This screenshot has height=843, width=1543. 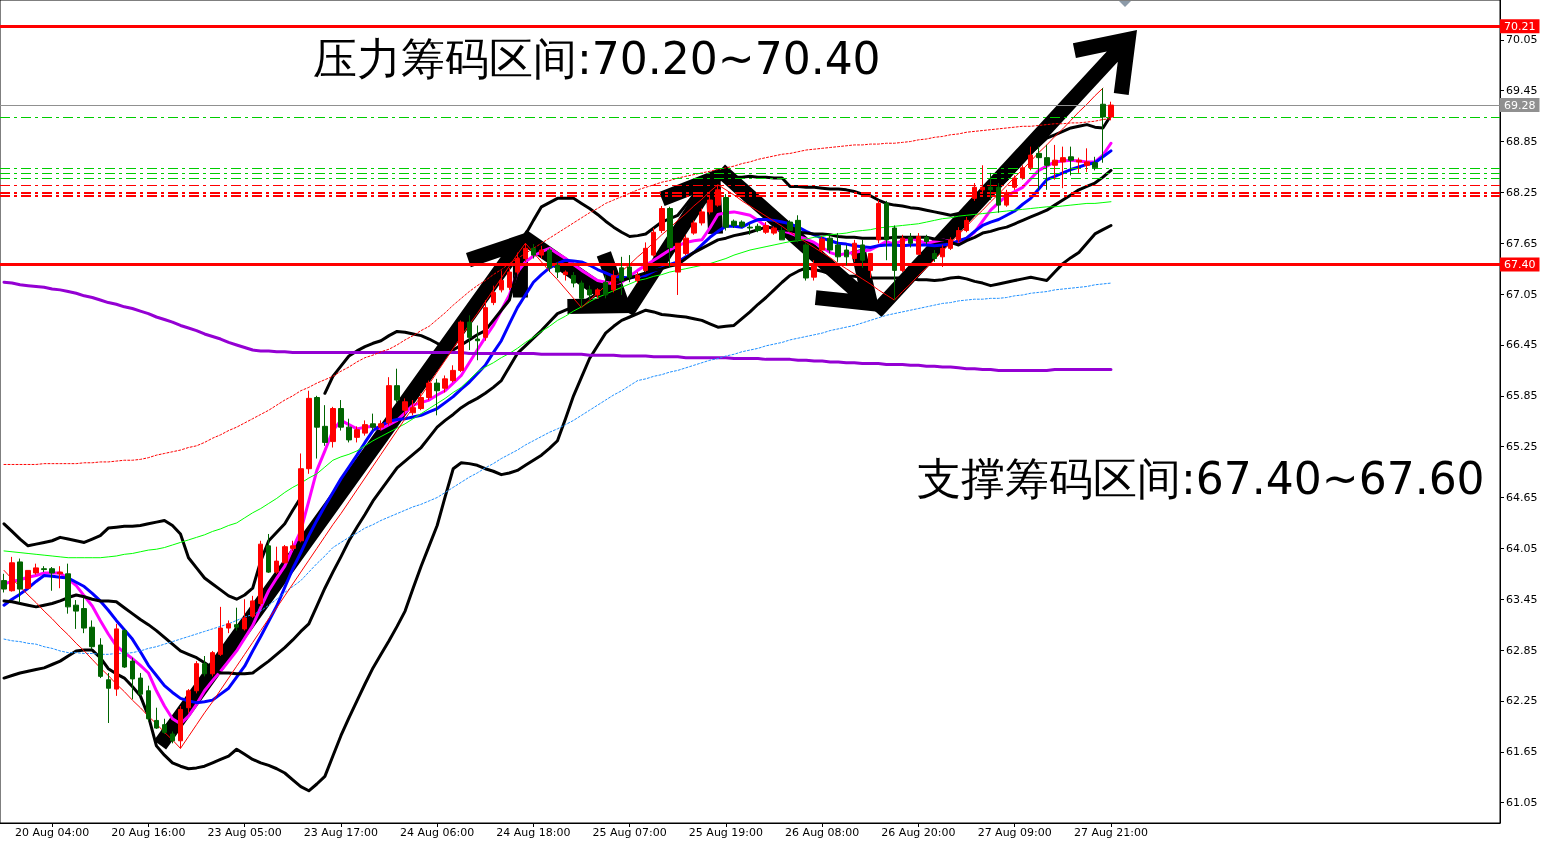 I want to click on x-tick-label: 24 Aug 18:00, so click(x=533, y=832).